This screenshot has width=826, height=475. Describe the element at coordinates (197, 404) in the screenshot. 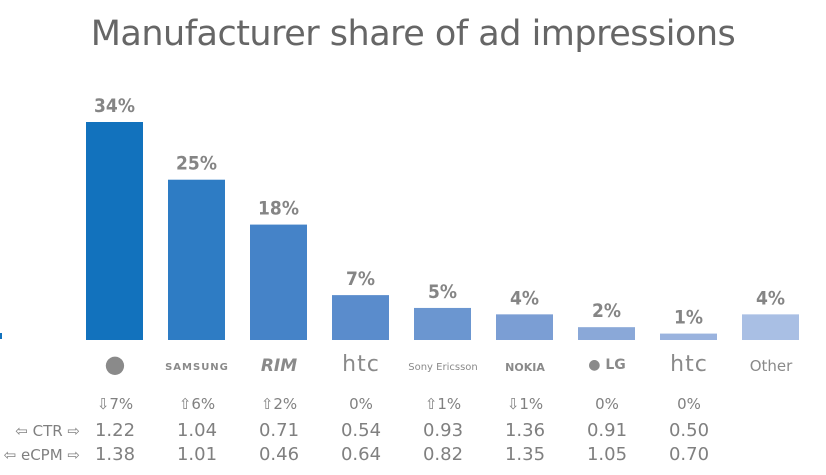

I see `table-cell: ⇧6%` at that location.